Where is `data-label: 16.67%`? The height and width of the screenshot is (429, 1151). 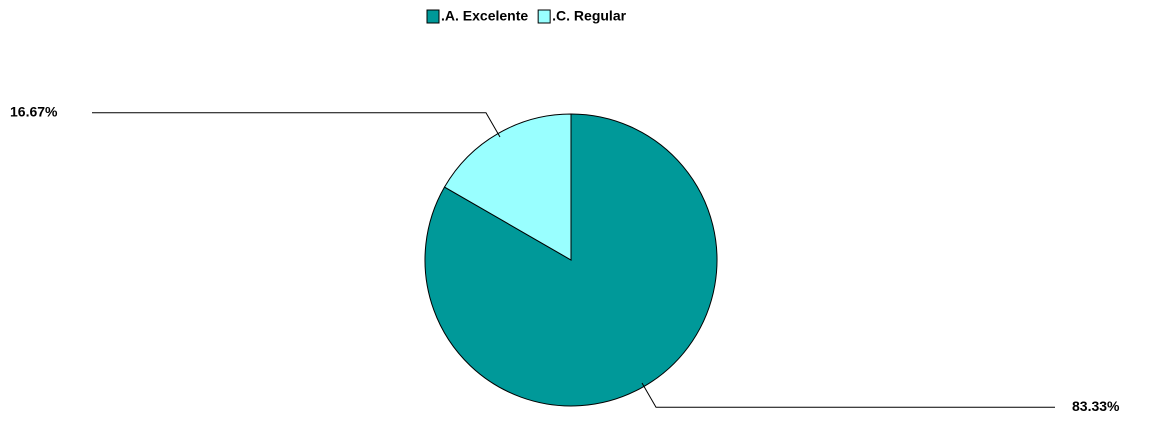
data-label: 16.67% is located at coordinates (34, 111).